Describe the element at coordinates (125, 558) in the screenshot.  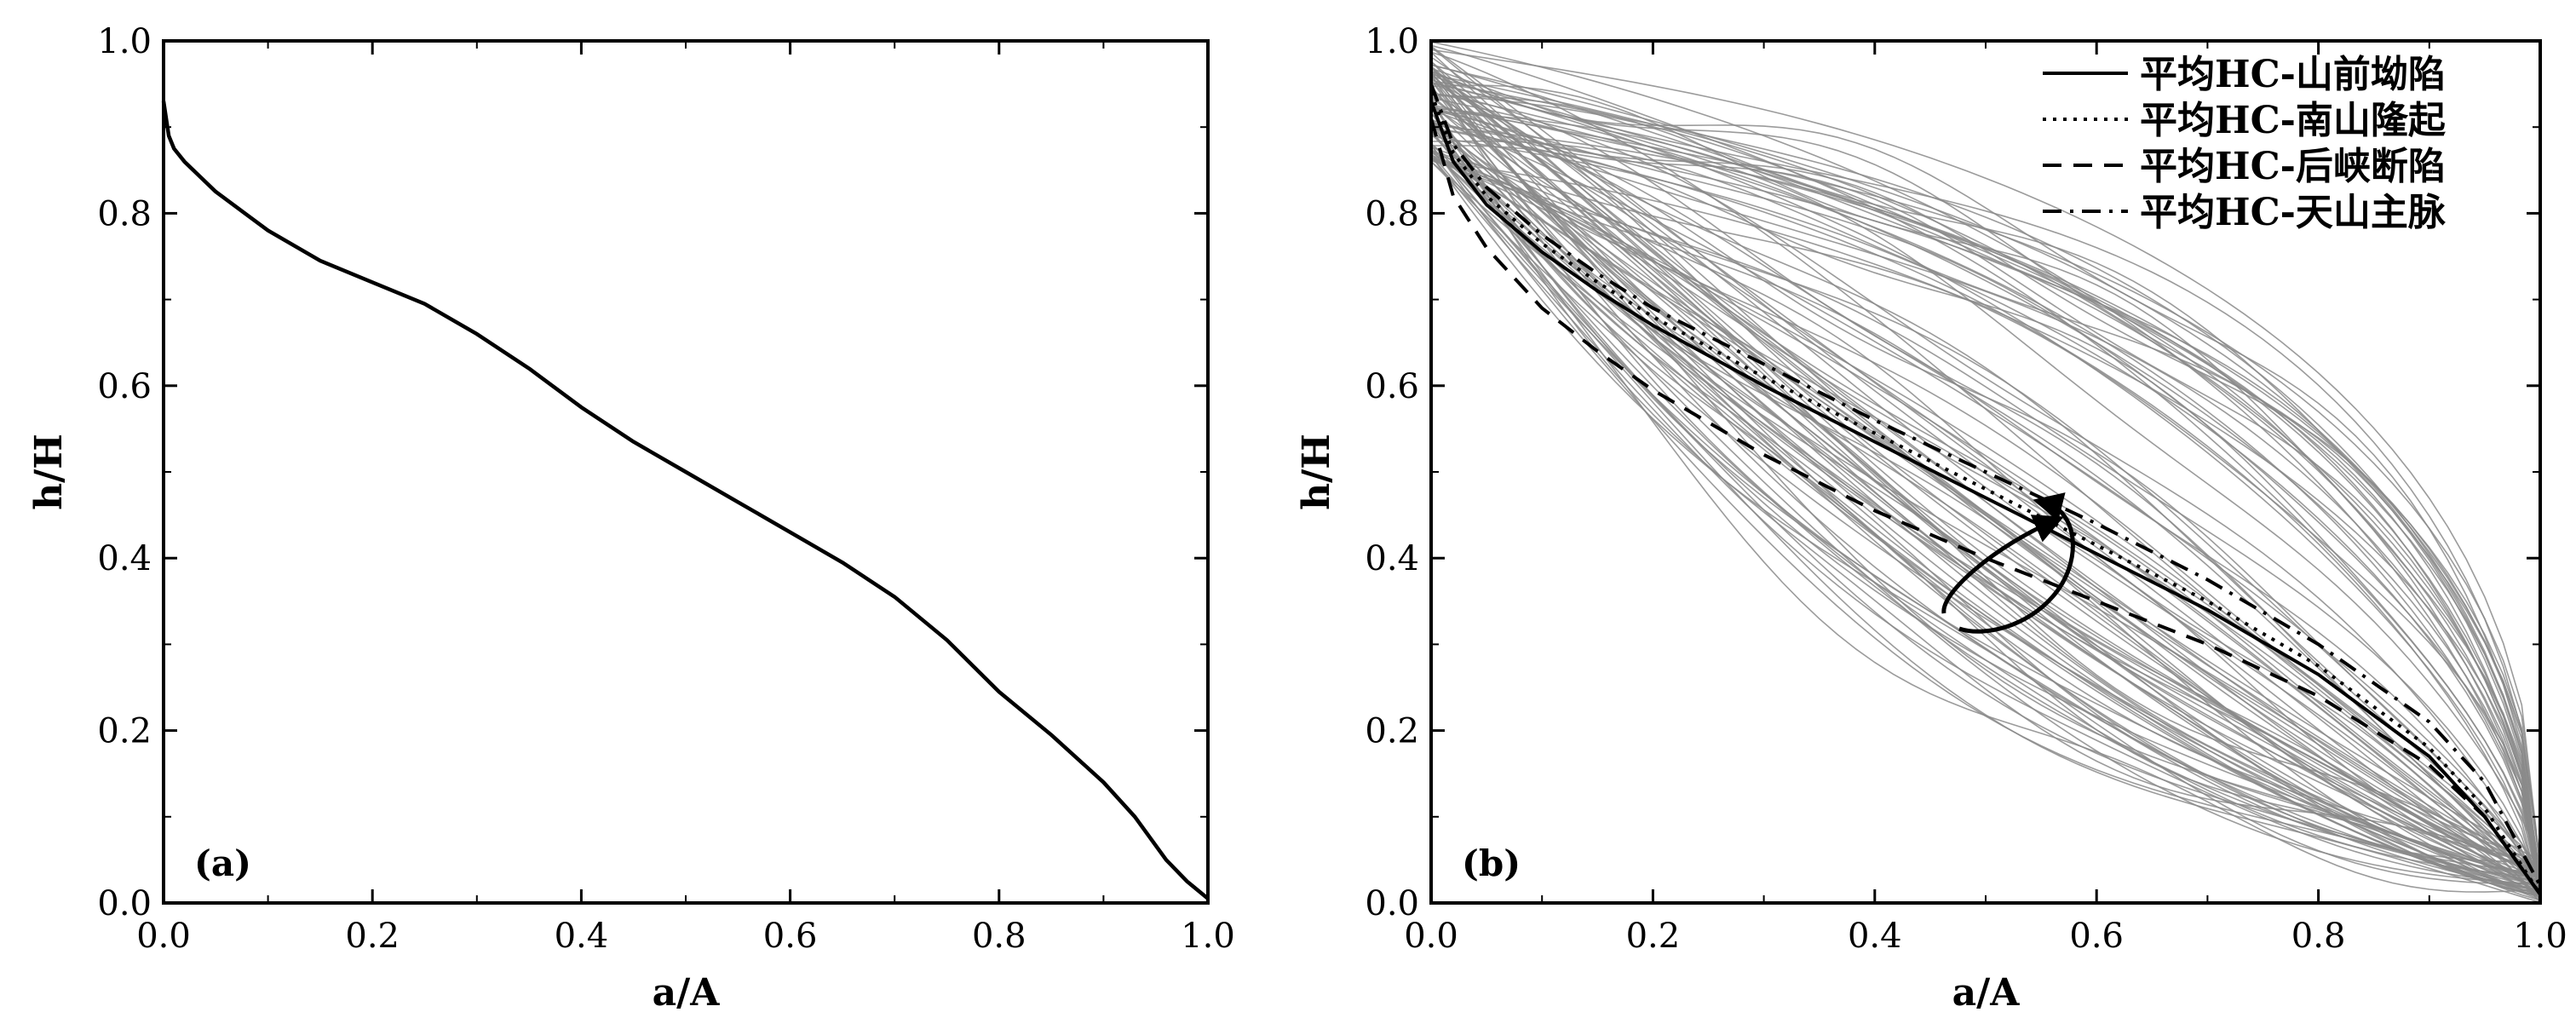
I see `panel-a-y-tick-label: 0.4` at that location.